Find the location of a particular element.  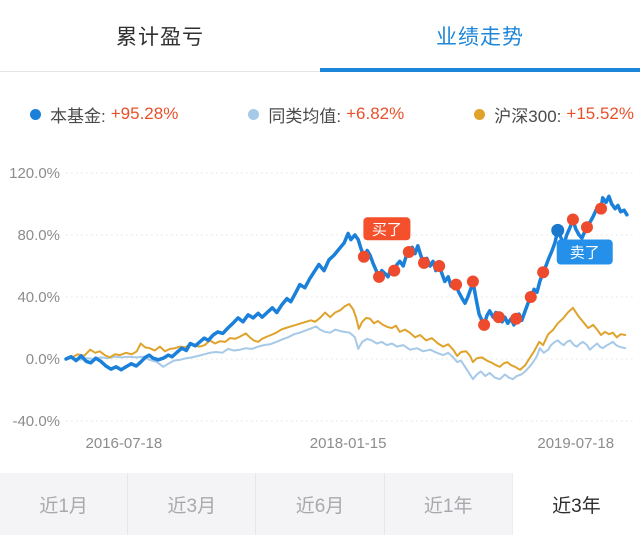

tab-cumulative-pnl-label: 累计盈亏 is located at coordinates (160, 37).